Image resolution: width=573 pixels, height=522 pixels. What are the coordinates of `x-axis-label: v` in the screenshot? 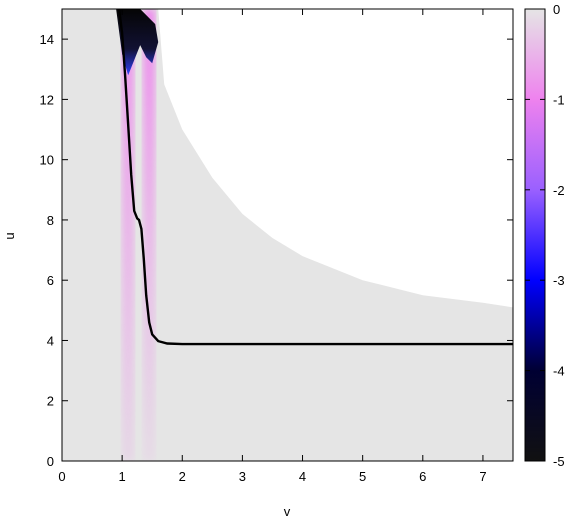 It's located at (287, 511).